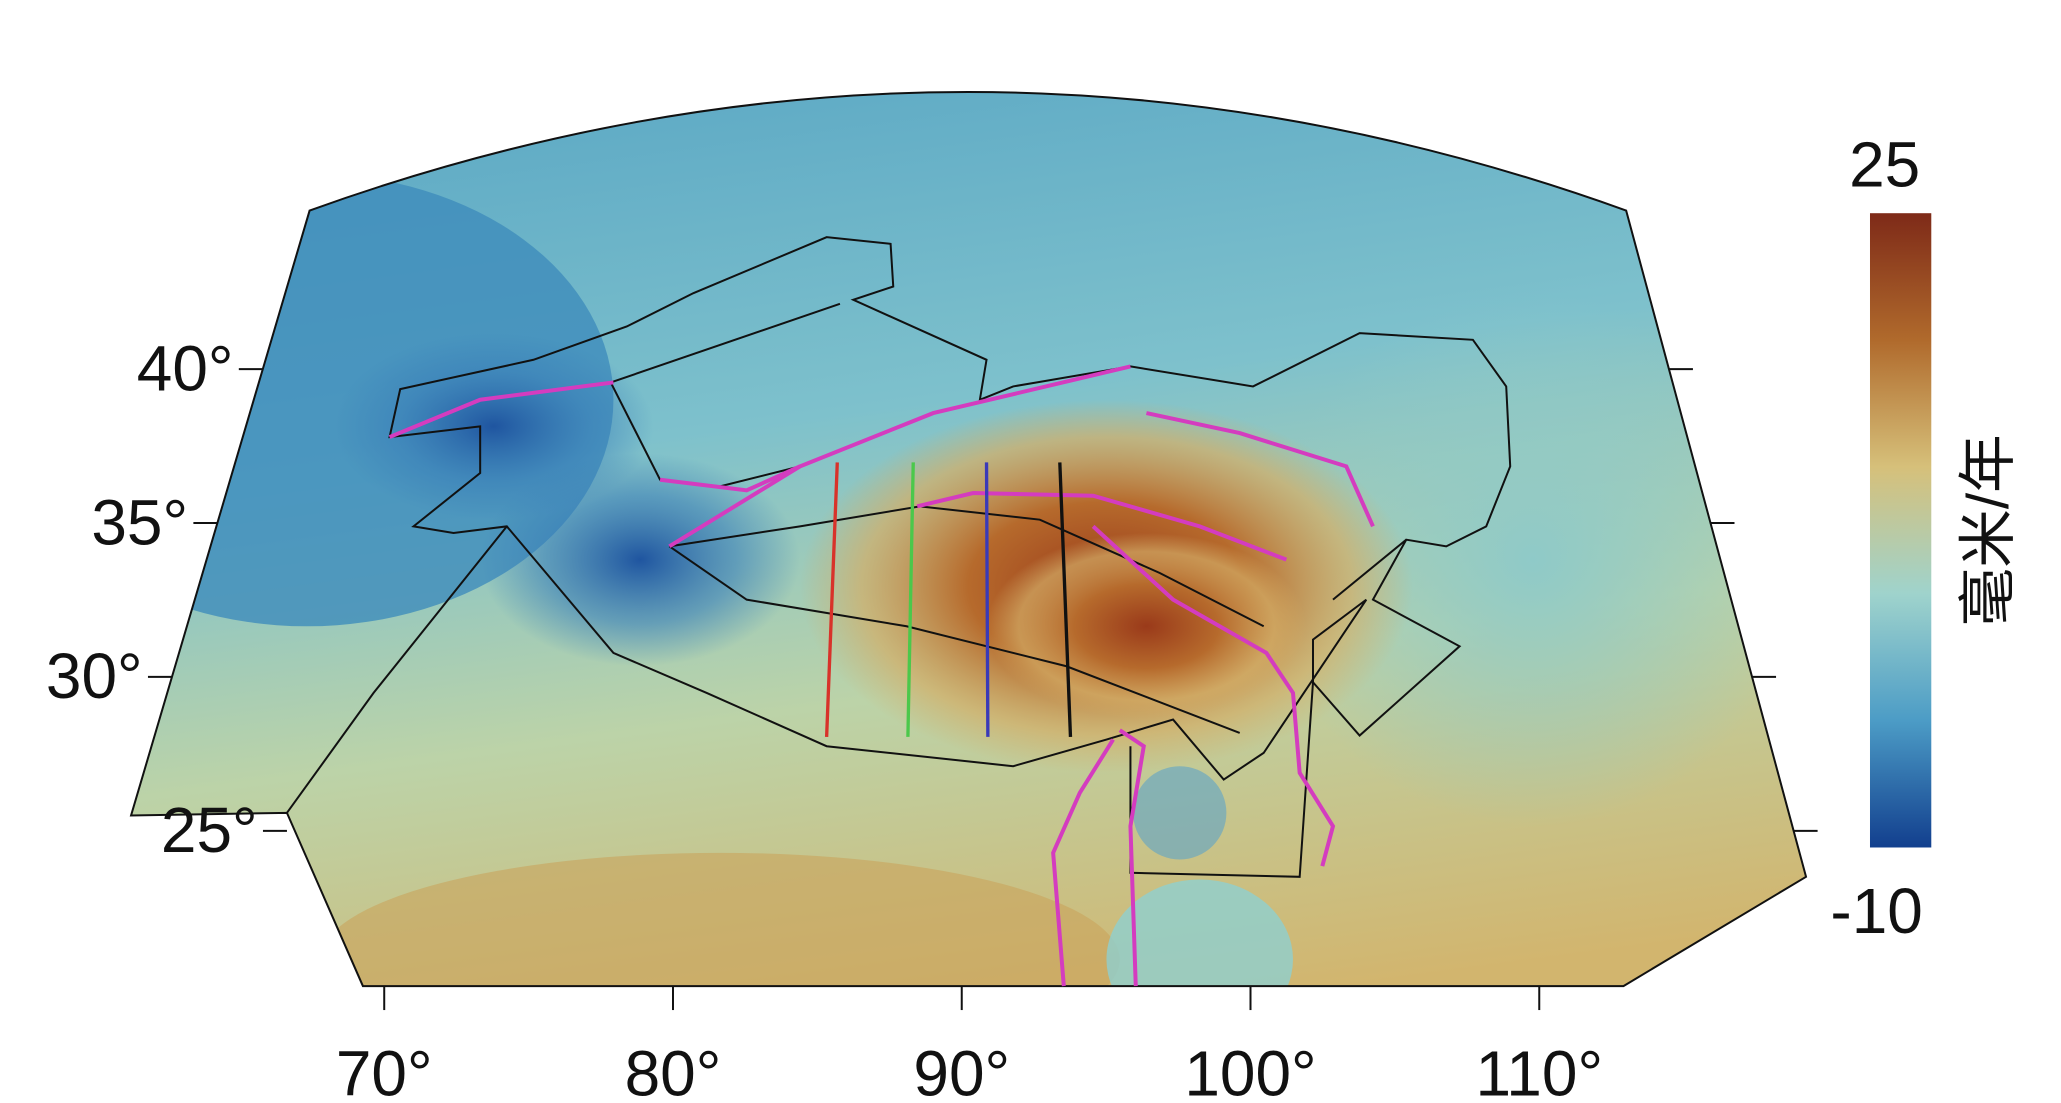  What do you see at coordinates (961, 1067) in the screenshot?
I see `x-tick-label: 90°` at bounding box center [961, 1067].